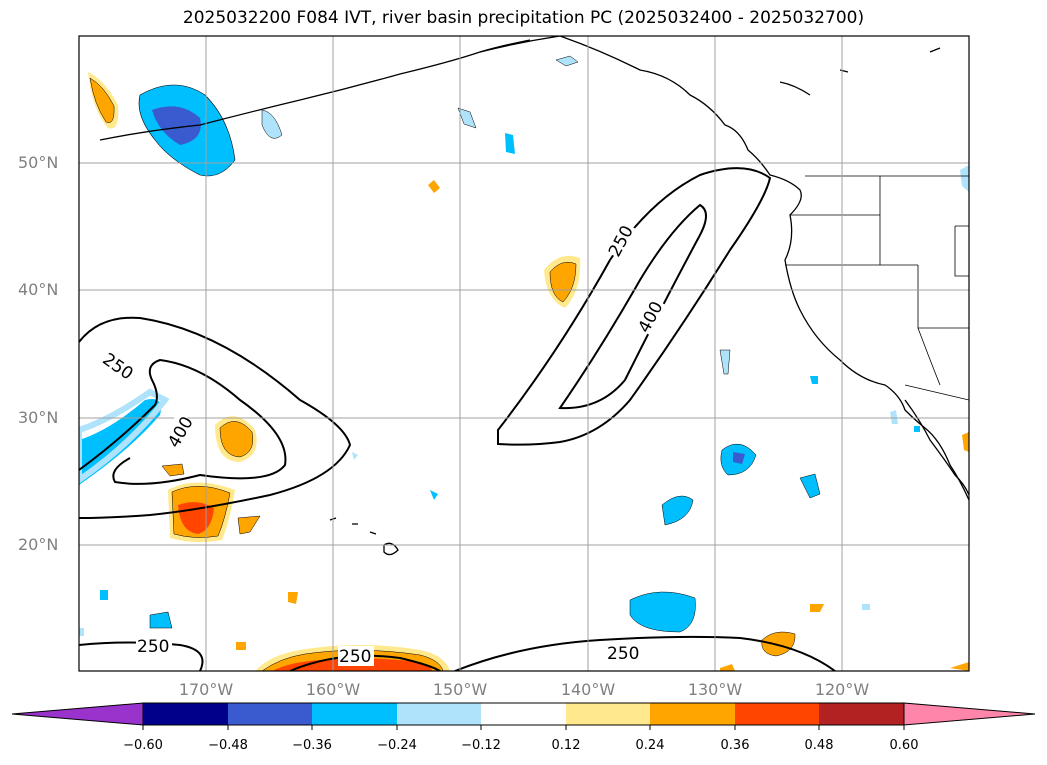 This screenshot has height=765, width=1047. I want to click on lon-label: 150°W, so click(460, 689).